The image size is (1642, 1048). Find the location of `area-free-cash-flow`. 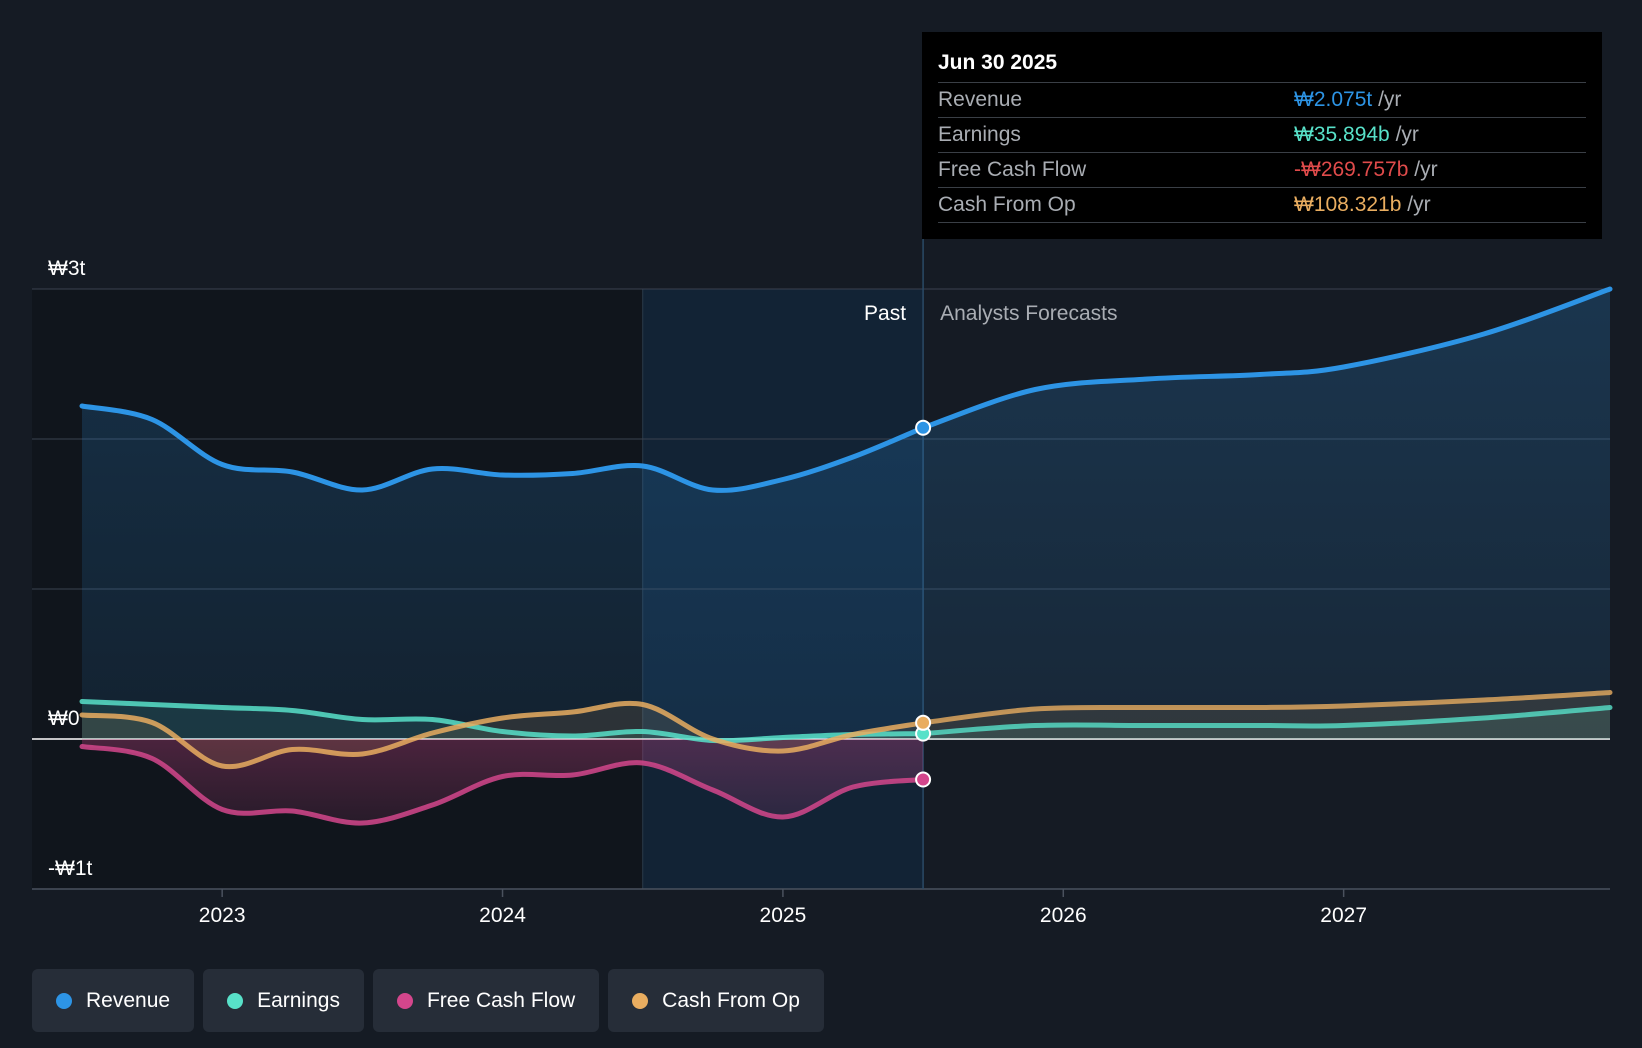

area-free-cash-flow is located at coordinates (503, 781).